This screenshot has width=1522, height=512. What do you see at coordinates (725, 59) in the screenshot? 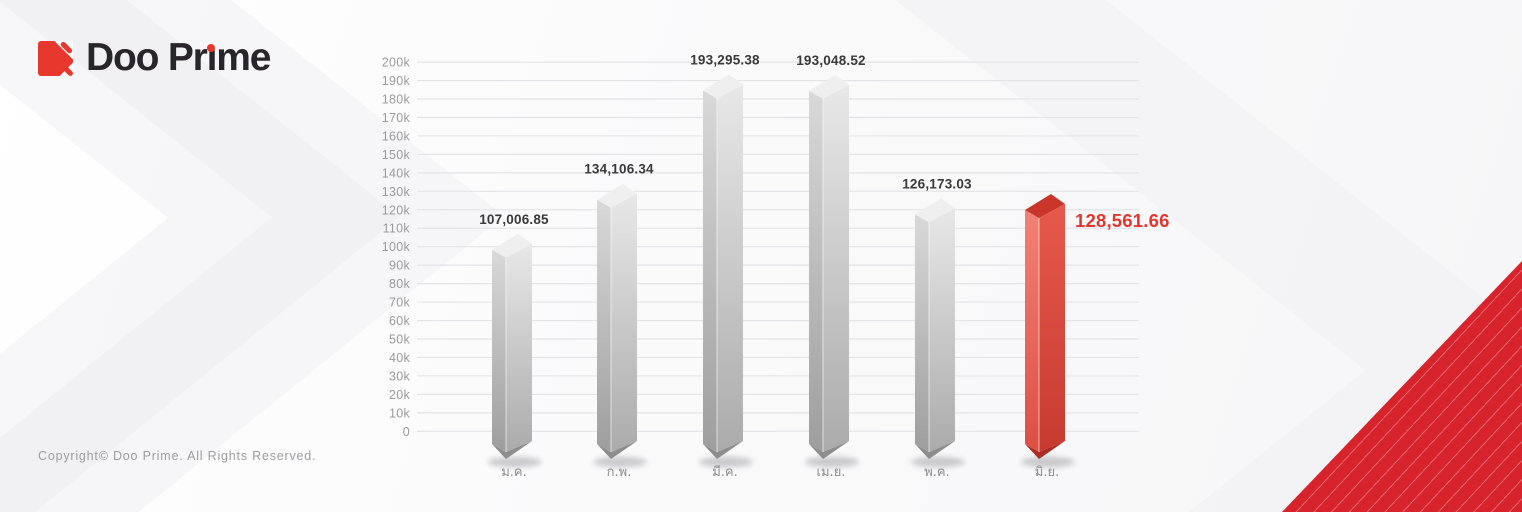
I see `bar-value-label: 193,295.38` at bounding box center [725, 59].